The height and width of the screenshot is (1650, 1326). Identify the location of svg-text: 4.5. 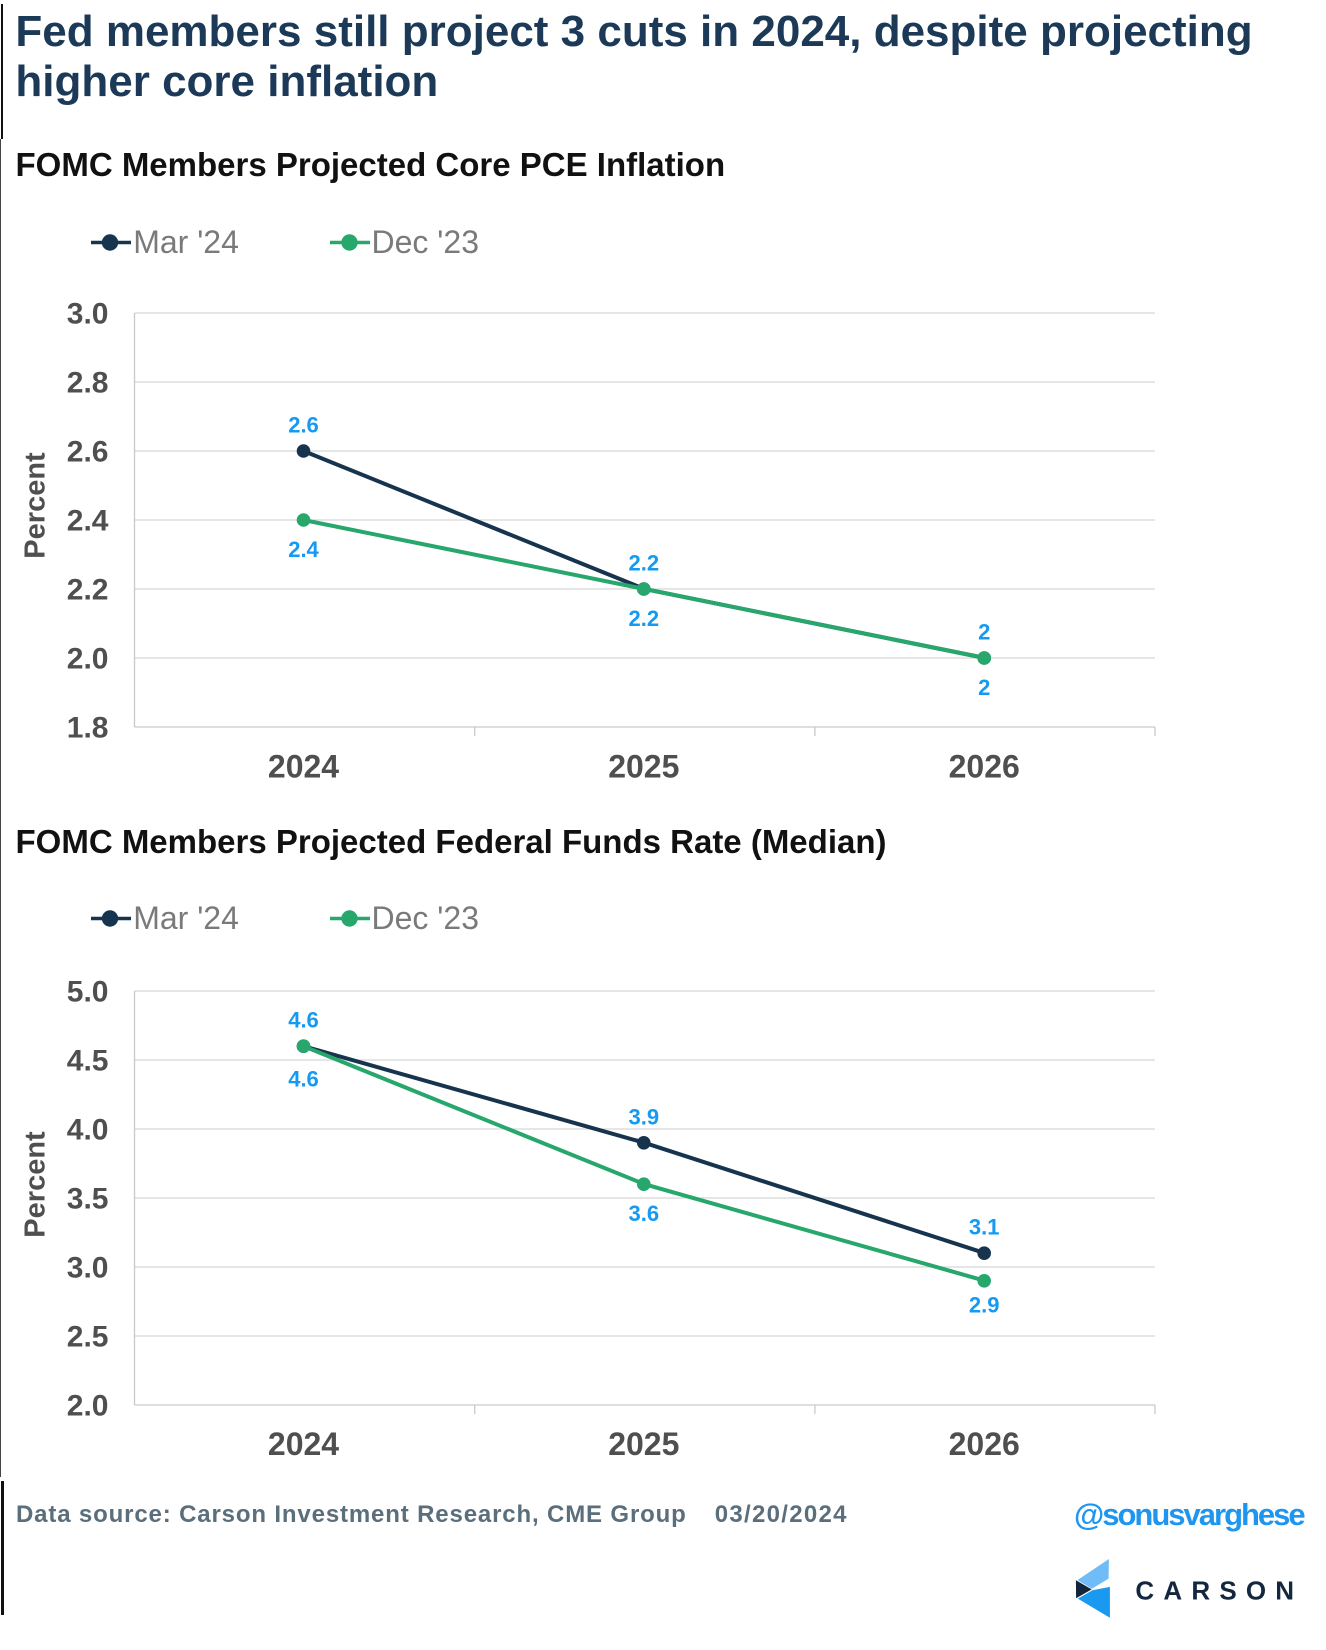
(88, 1061).